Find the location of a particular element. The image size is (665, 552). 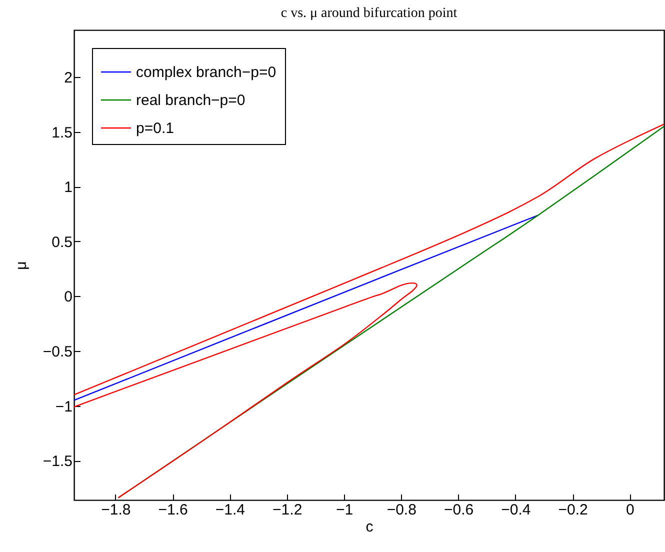

x-axis-title: c is located at coordinates (370, 527).